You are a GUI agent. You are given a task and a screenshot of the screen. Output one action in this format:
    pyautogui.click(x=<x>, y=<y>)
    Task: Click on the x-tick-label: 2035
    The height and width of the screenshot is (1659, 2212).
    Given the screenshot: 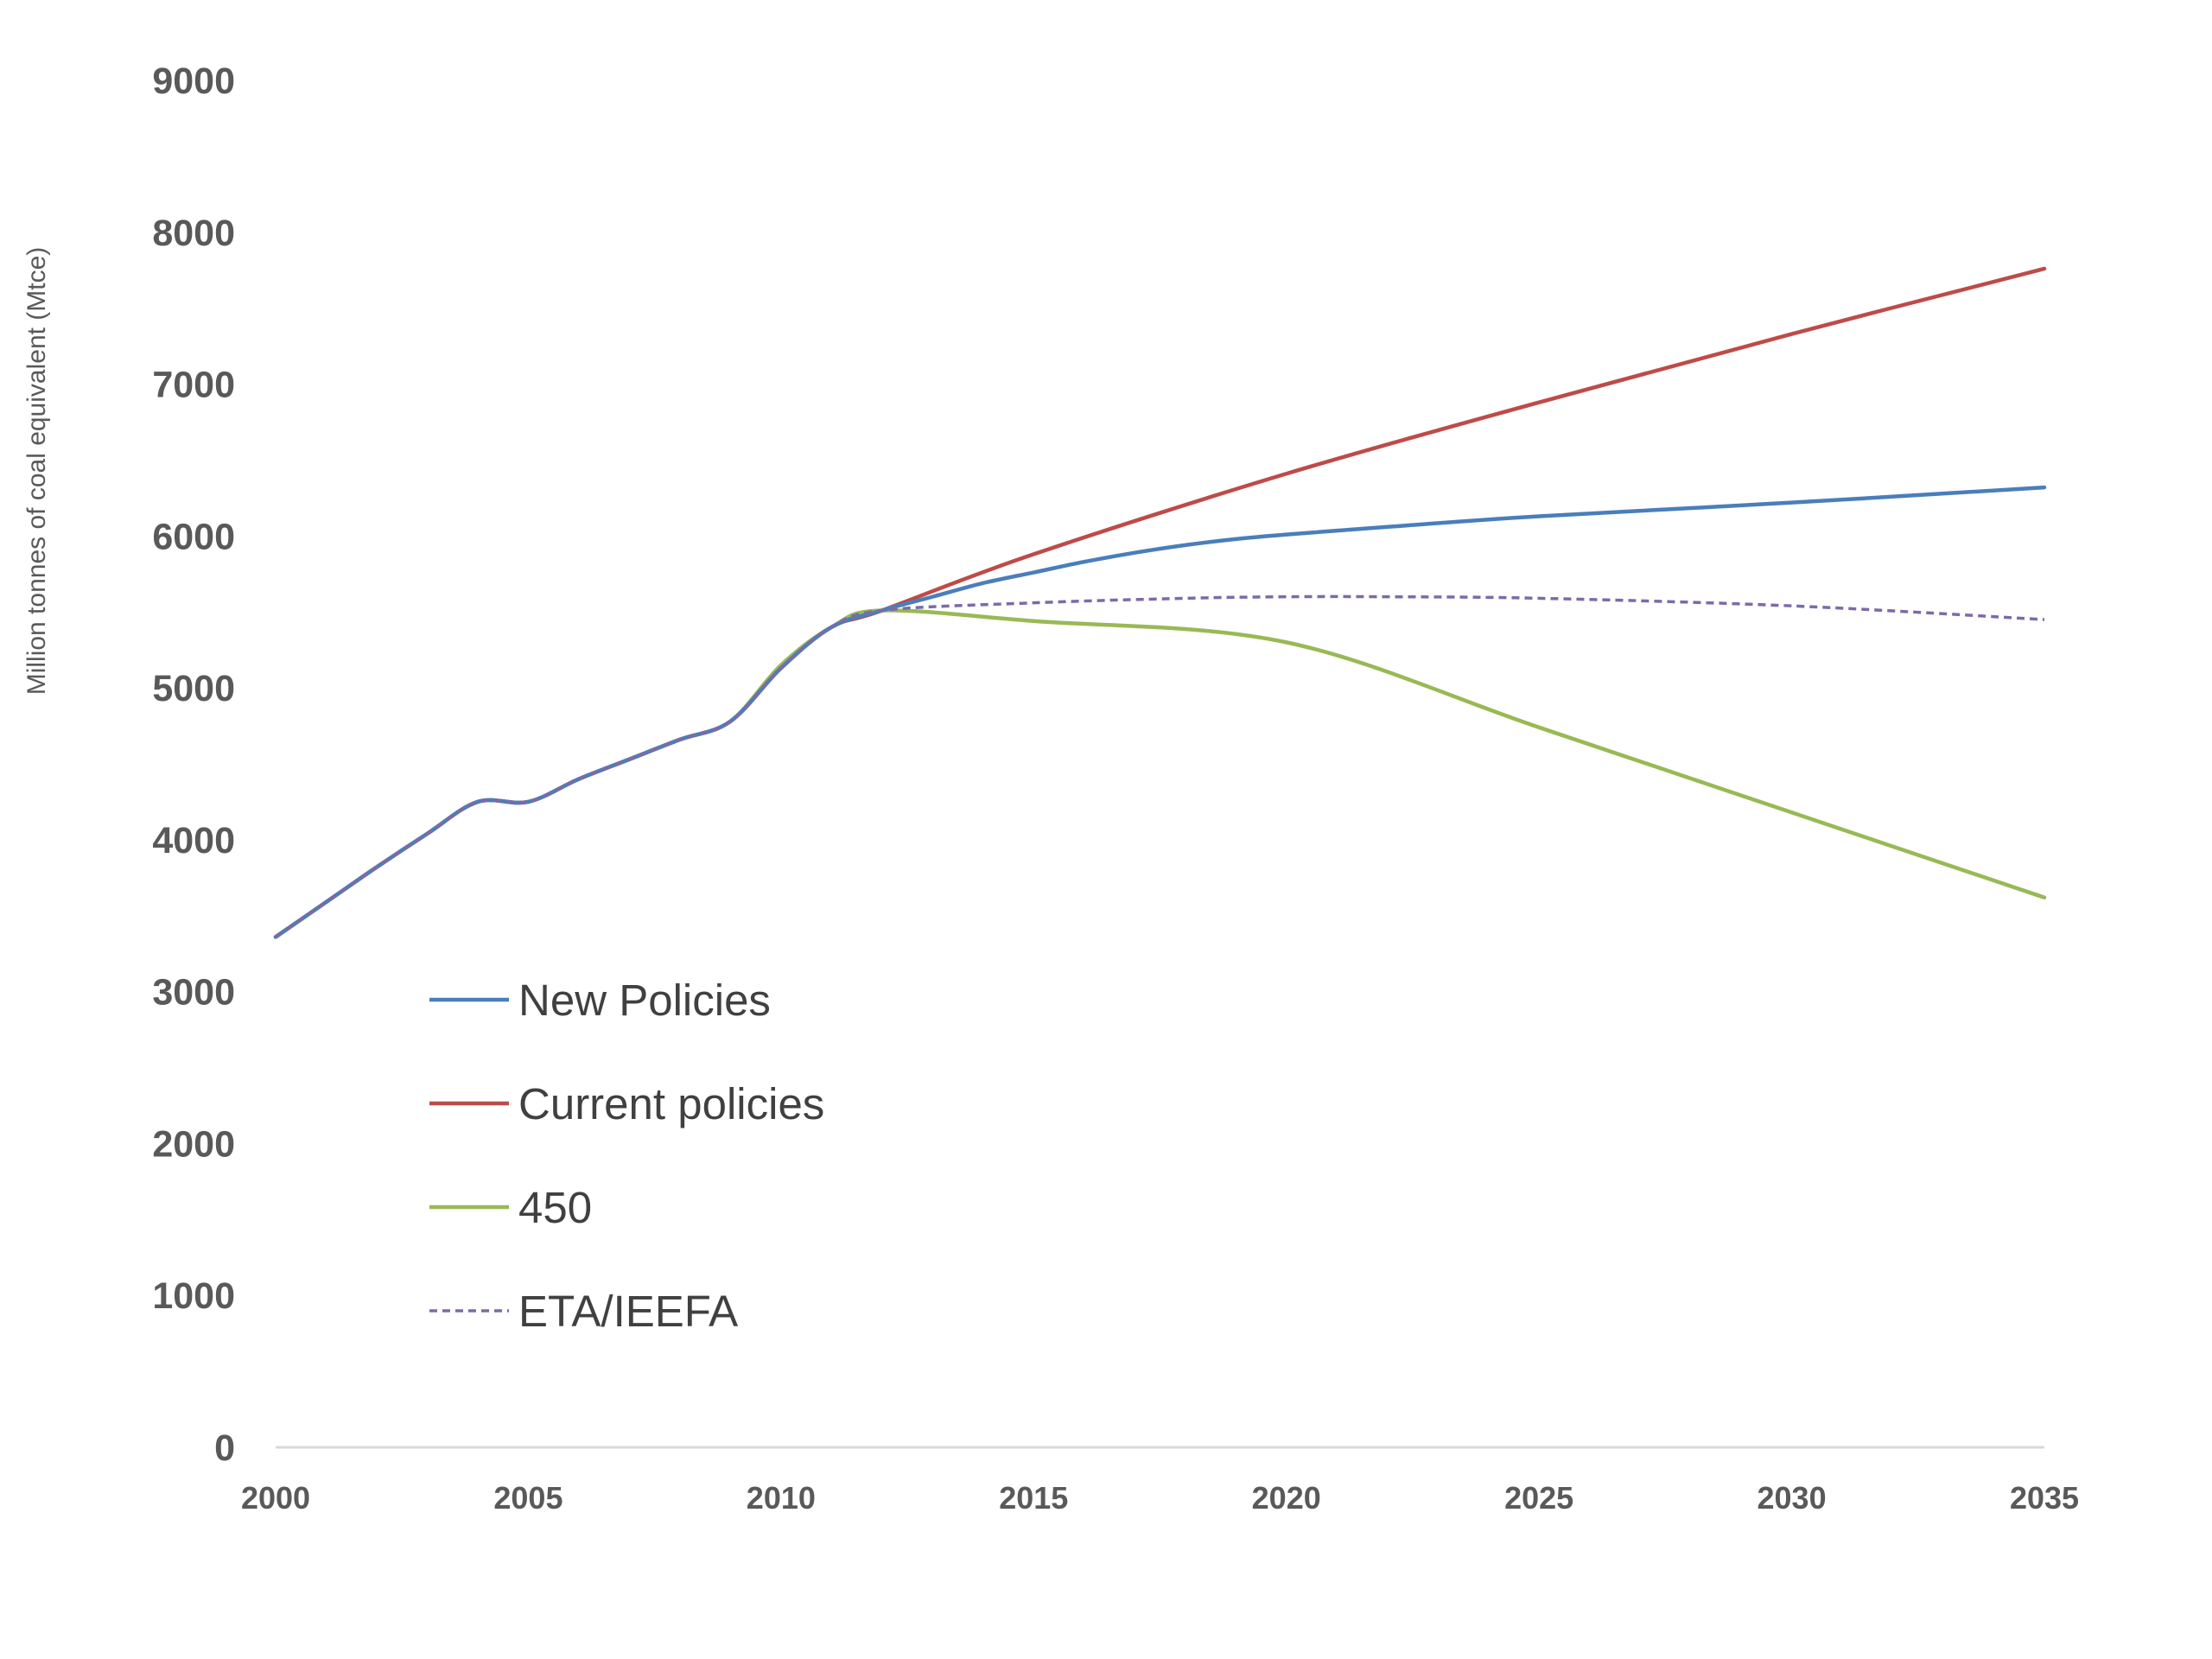 What is the action you would take?
    pyautogui.click(x=2044, y=1498)
    